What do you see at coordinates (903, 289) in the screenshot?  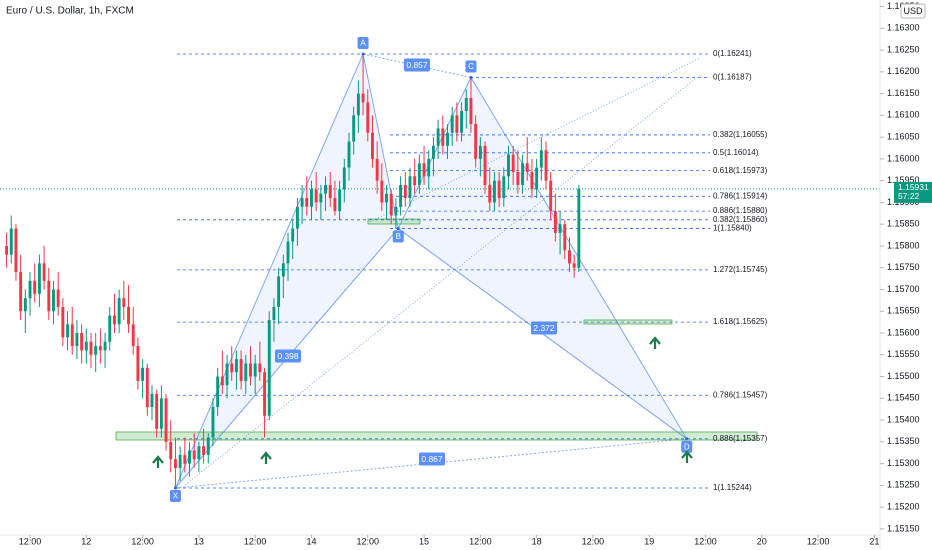 I see `y-tick-label: 1.15700` at bounding box center [903, 289].